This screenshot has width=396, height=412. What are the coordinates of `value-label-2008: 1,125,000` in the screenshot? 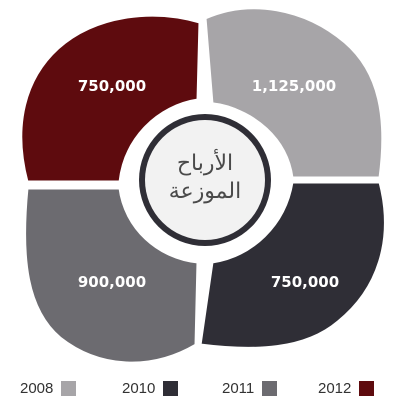 It's located at (294, 86).